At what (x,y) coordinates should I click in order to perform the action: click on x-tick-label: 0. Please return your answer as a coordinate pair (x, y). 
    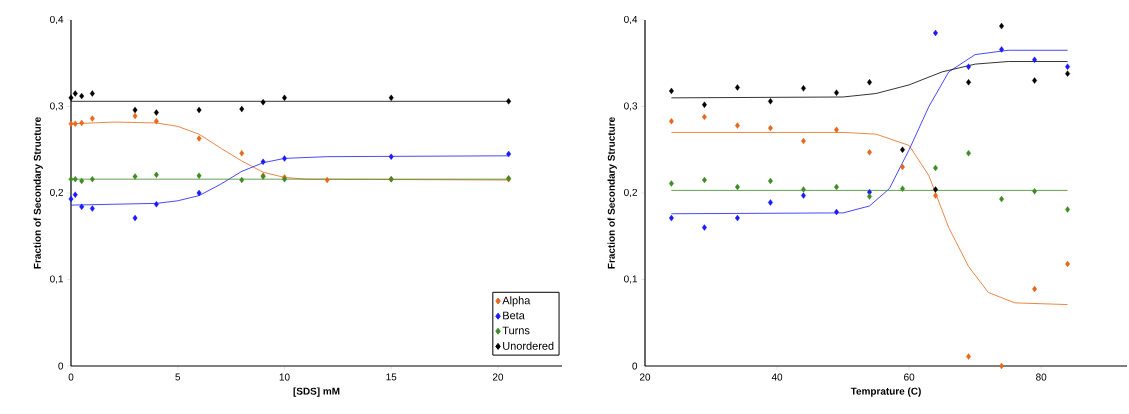
    Looking at the image, I should click on (71, 377).